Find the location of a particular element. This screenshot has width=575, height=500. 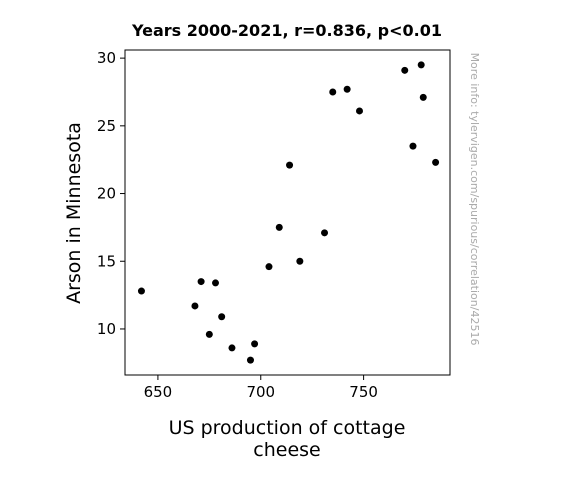

y-tick-label-20: 20 is located at coordinates (106, 194).